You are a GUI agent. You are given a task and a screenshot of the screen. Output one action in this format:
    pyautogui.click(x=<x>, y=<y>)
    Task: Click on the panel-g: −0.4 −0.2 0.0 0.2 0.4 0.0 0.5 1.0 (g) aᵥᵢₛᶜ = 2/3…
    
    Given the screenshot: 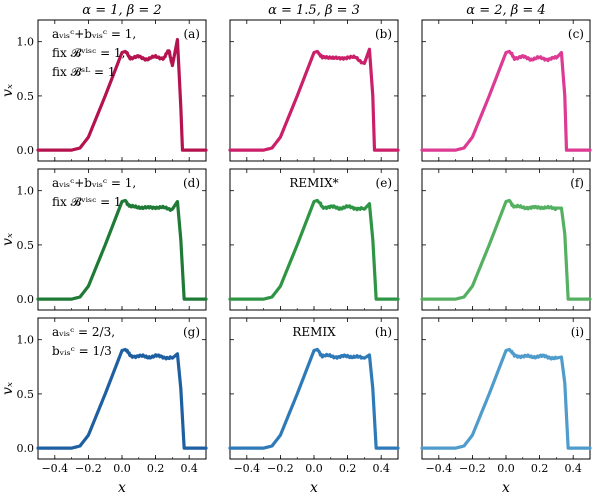 What is the action you would take?
    pyautogui.click(x=112, y=396)
    